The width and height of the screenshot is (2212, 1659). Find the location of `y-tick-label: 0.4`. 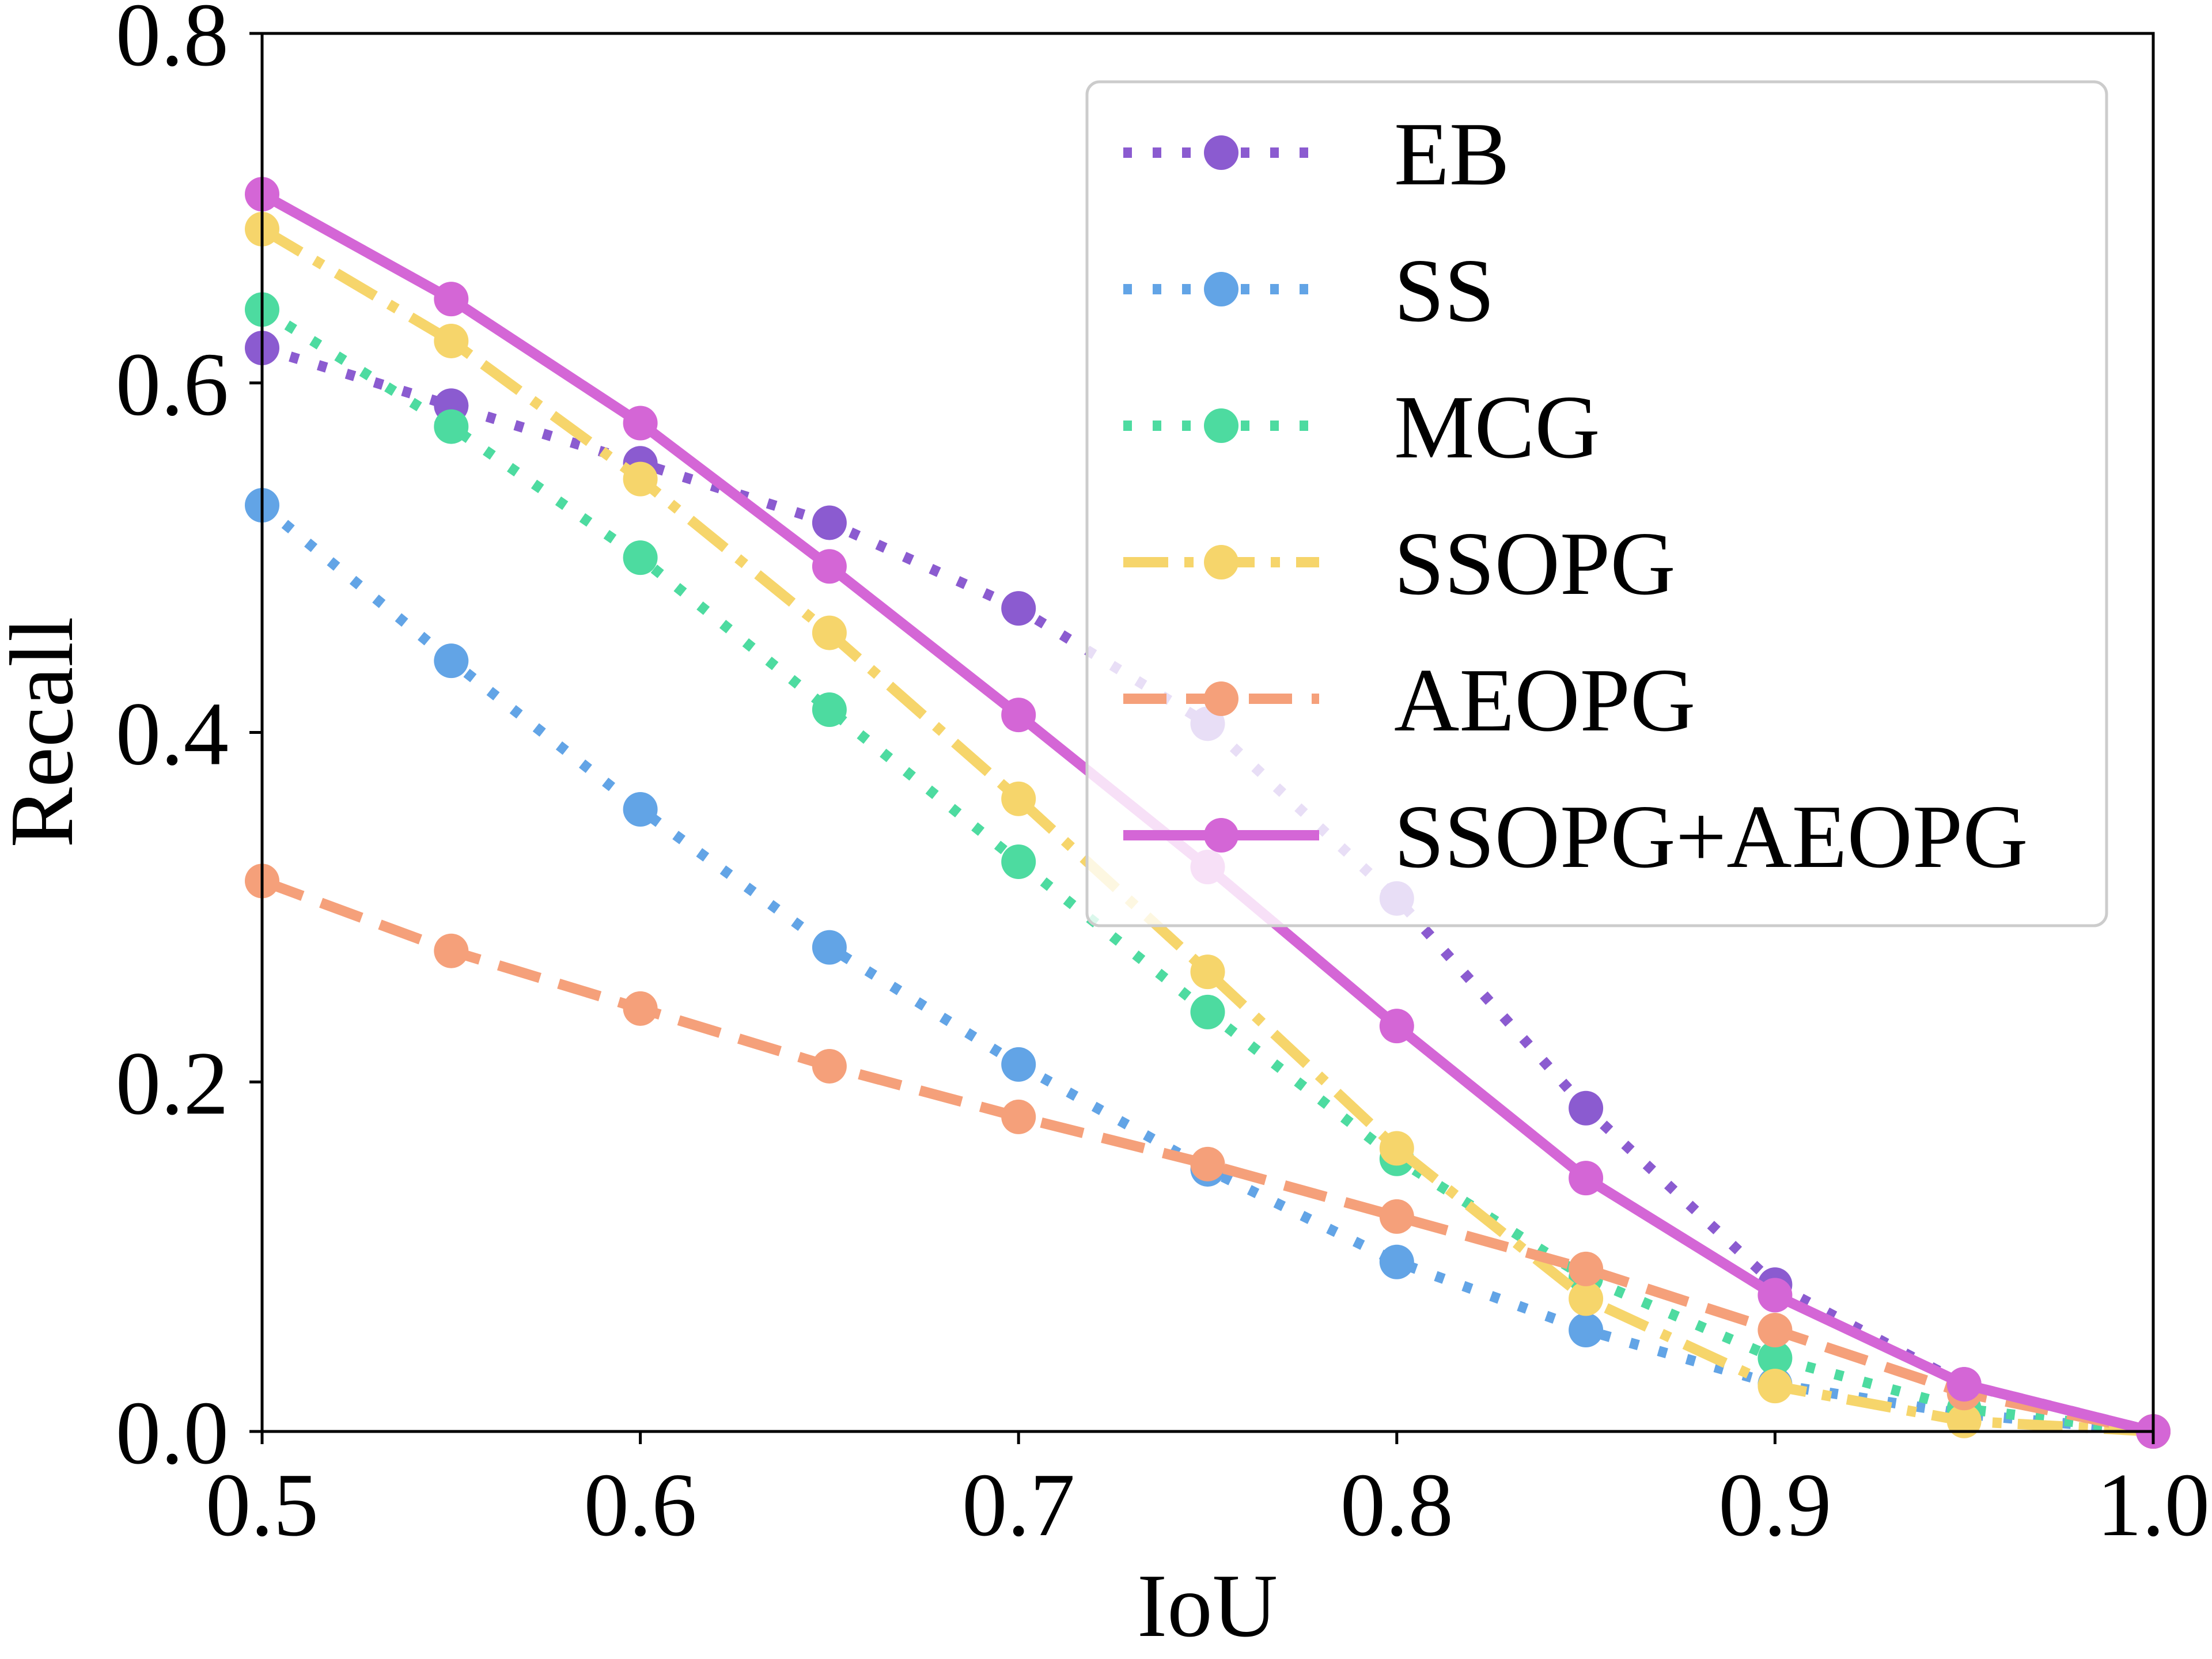

y-tick-label: 0.4 is located at coordinates (172, 734).